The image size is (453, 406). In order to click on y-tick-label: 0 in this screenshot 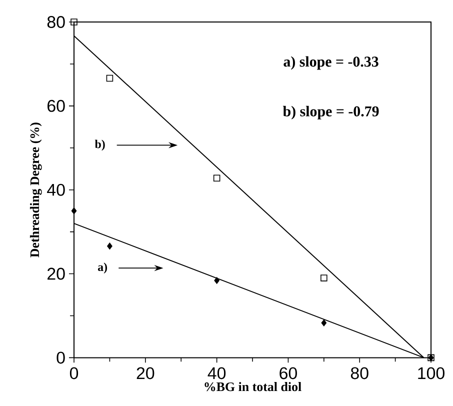, I will do `click(60, 358)`.